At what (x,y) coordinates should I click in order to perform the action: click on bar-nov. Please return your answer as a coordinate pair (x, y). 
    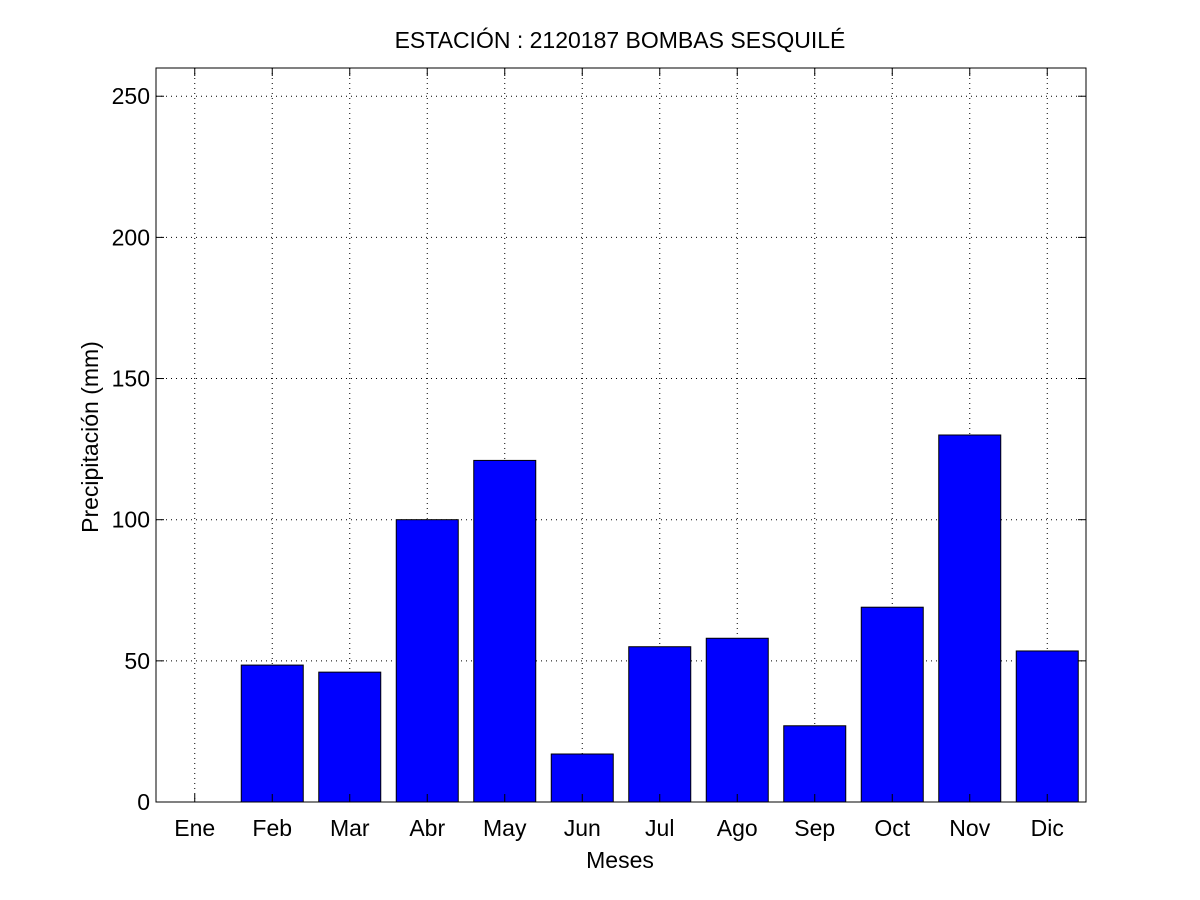
    Looking at the image, I should click on (970, 618).